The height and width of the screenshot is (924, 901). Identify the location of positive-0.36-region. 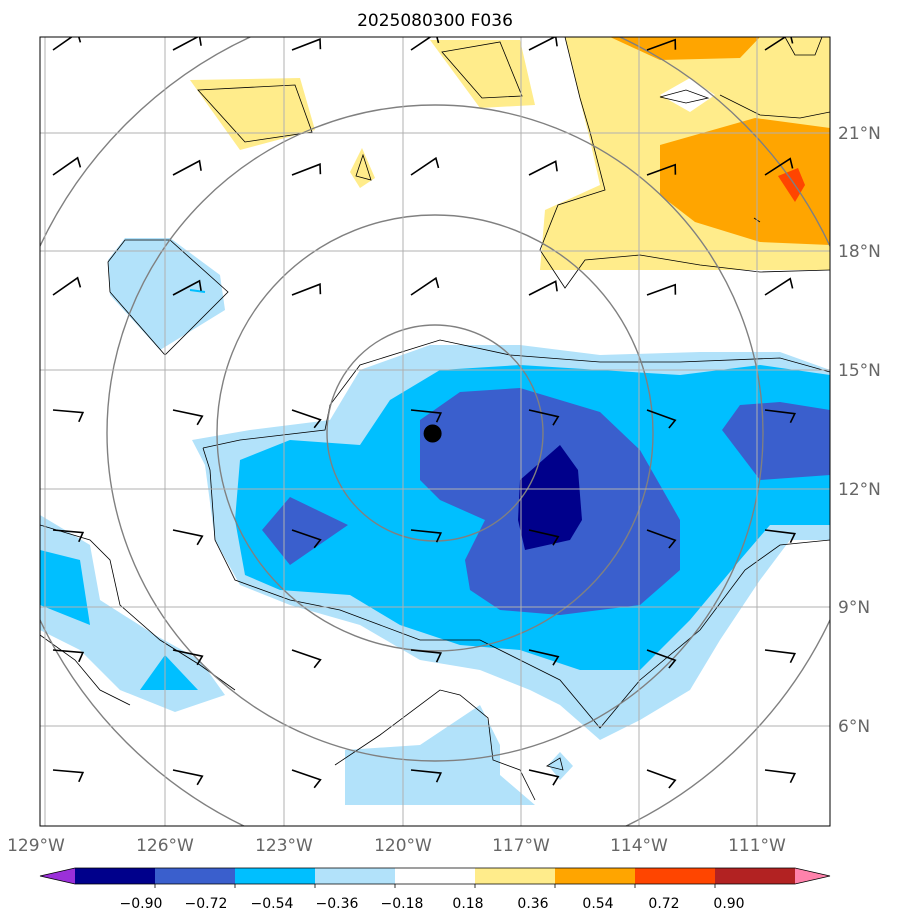
(720, 141).